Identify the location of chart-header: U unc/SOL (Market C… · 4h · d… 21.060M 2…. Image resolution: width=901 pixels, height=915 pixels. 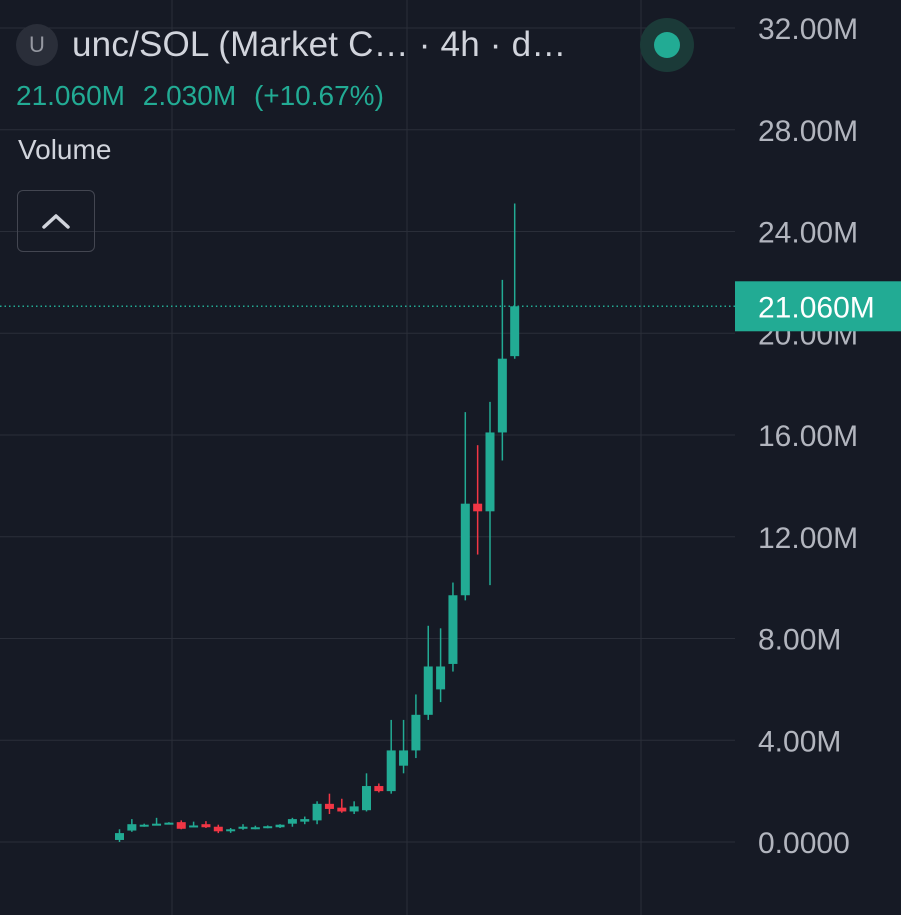
(376, 65).